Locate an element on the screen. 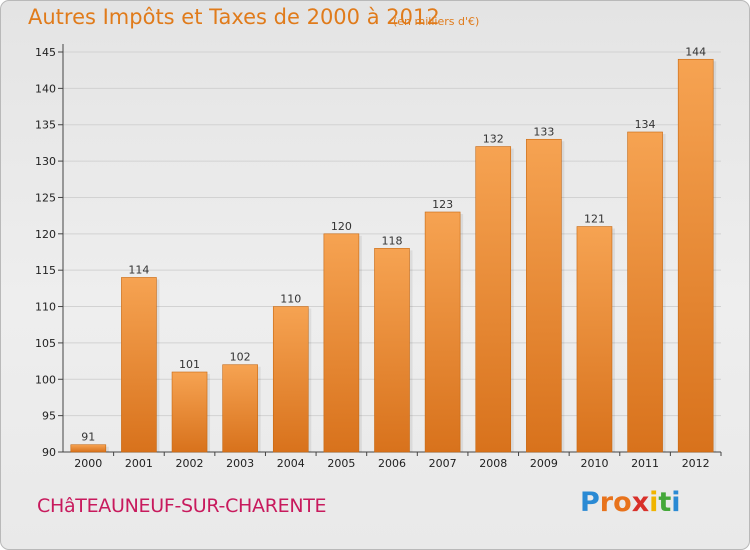  data-label-2003: 102 is located at coordinates (240, 357).